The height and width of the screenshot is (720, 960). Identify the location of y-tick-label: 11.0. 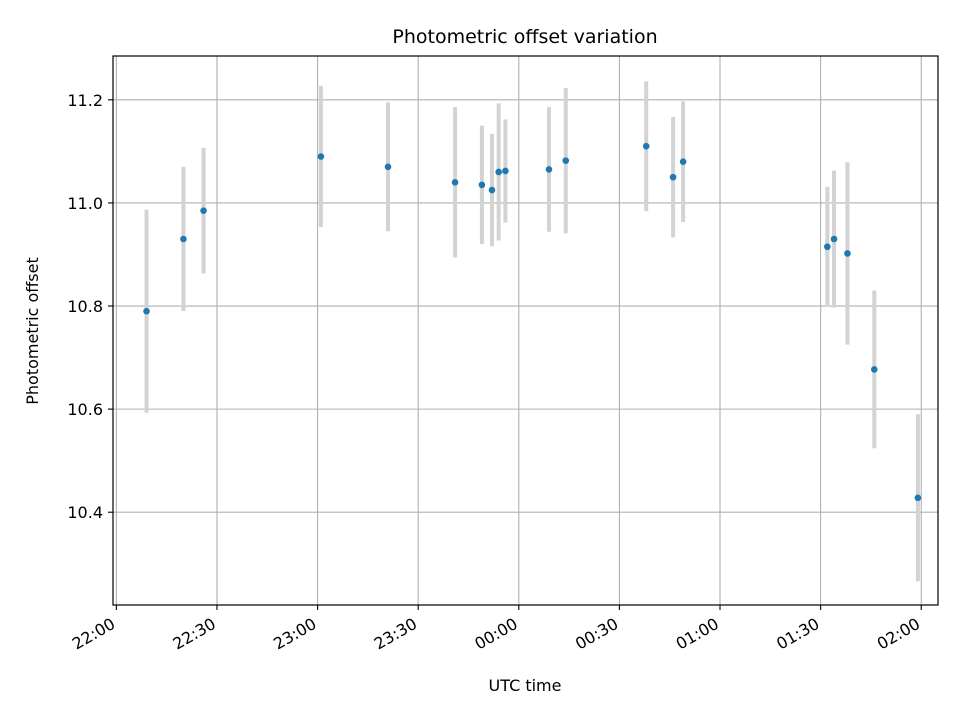
(85, 203).